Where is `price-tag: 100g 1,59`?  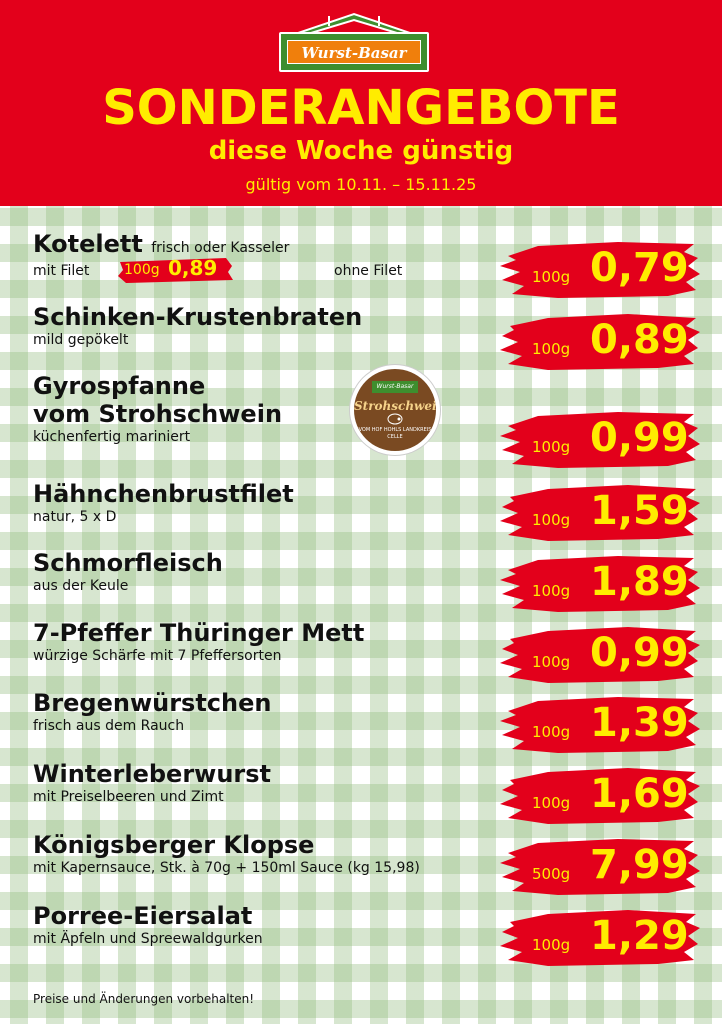 price-tag: 100g 1,59 is located at coordinates (600, 512).